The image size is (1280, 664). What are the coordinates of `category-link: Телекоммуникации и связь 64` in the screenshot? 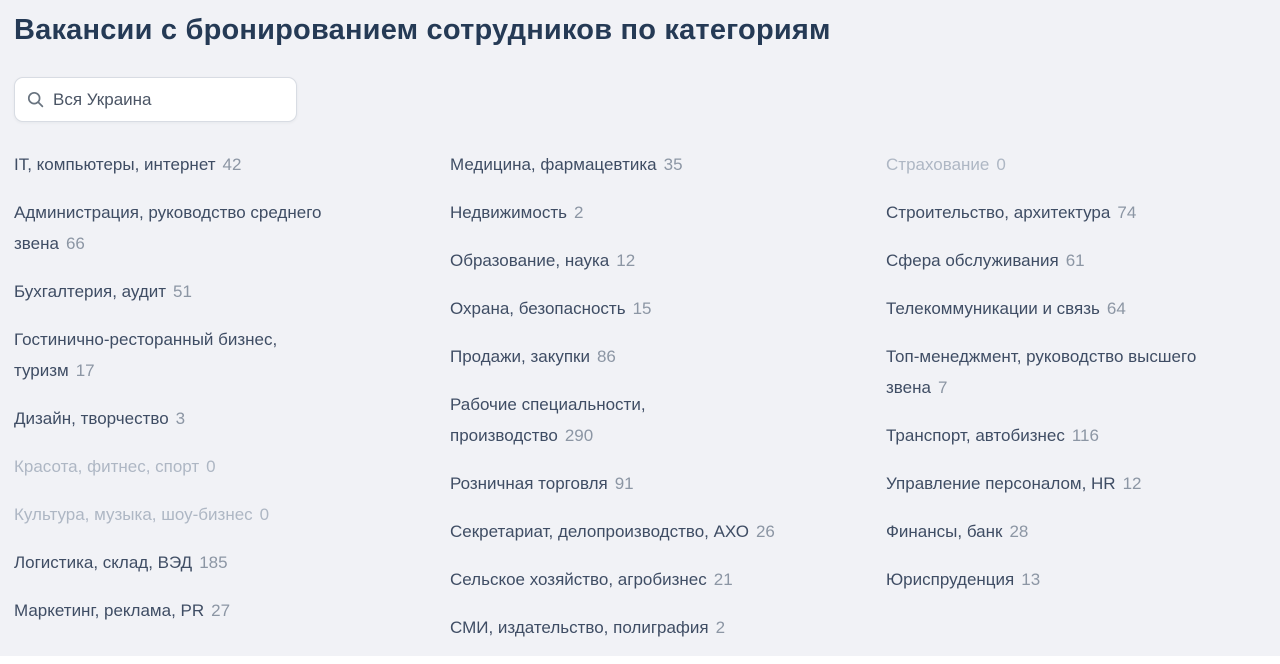 It's located at (1076, 308).